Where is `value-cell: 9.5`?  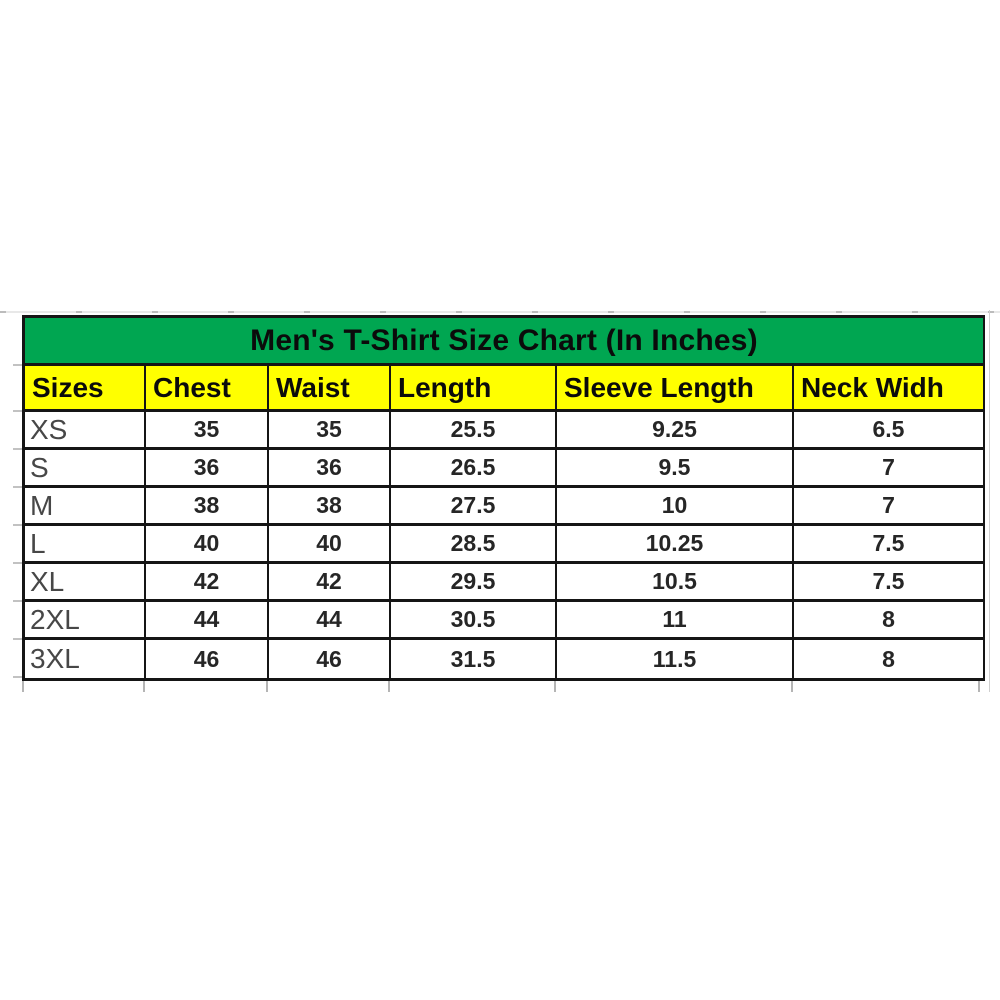
value-cell: 9.5 is located at coordinates (675, 467).